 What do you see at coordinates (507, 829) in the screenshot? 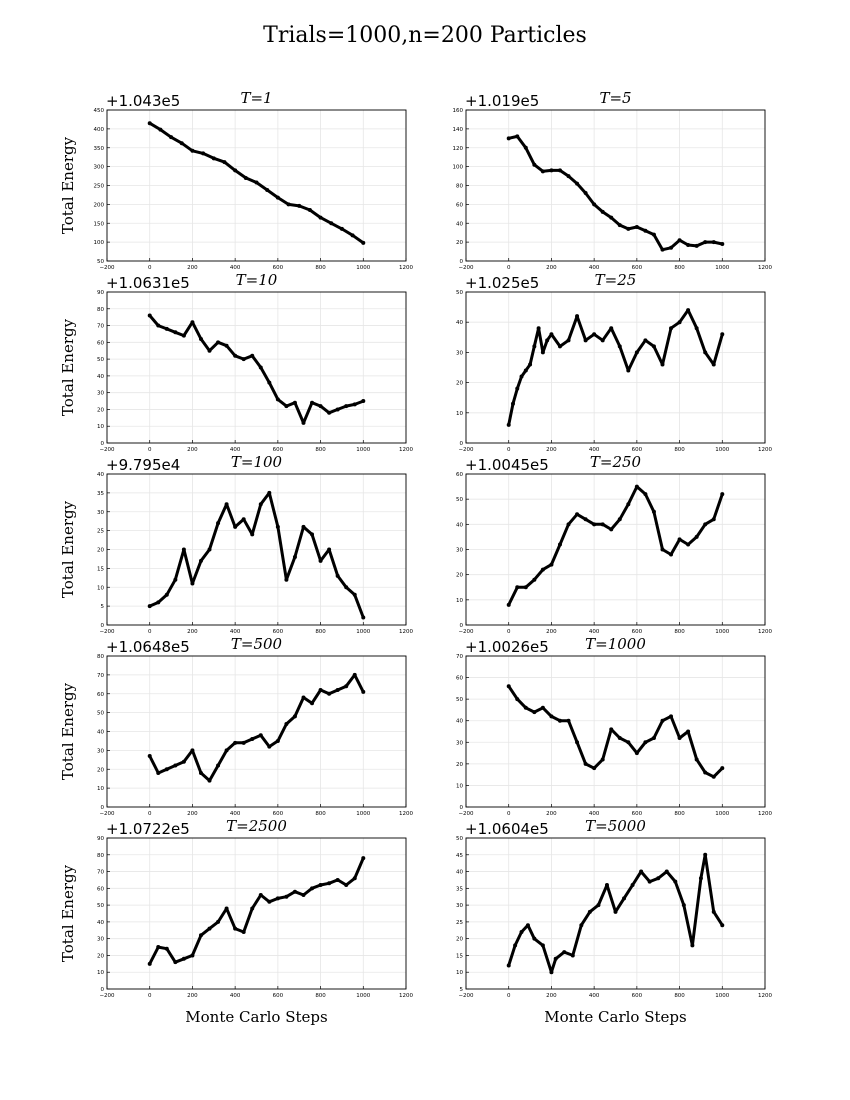
I see `axis-offset-label: +1.0604e5` at bounding box center [507, 829].